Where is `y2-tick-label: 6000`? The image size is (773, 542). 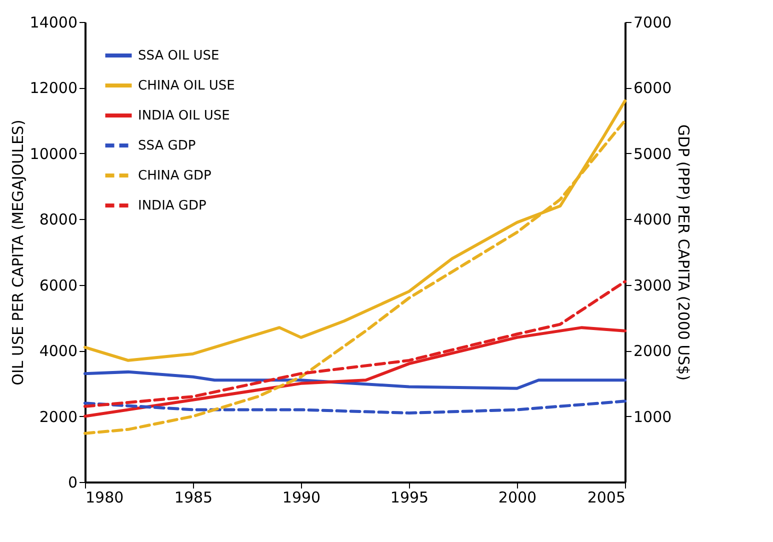
y2-tick-label: 6000 is located at coordinates (653, 88).